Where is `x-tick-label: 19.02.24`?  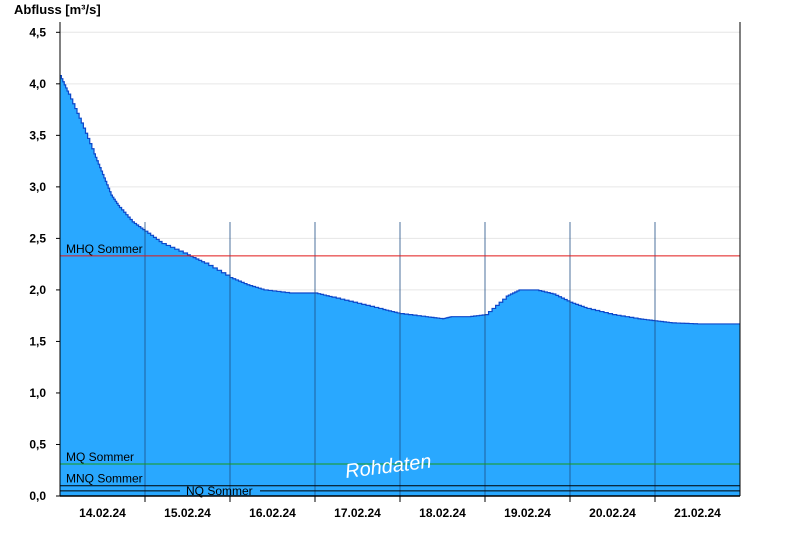
x-tick-label: 19.02.24 is located at coordinates (527, 513).